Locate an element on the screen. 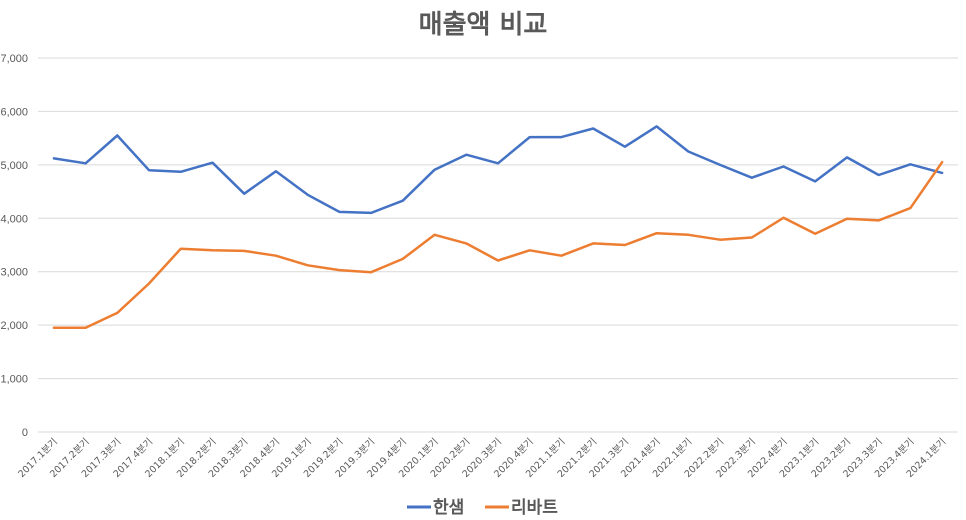  y-tick-label: 3,000 is located at coordinates (14, 273).